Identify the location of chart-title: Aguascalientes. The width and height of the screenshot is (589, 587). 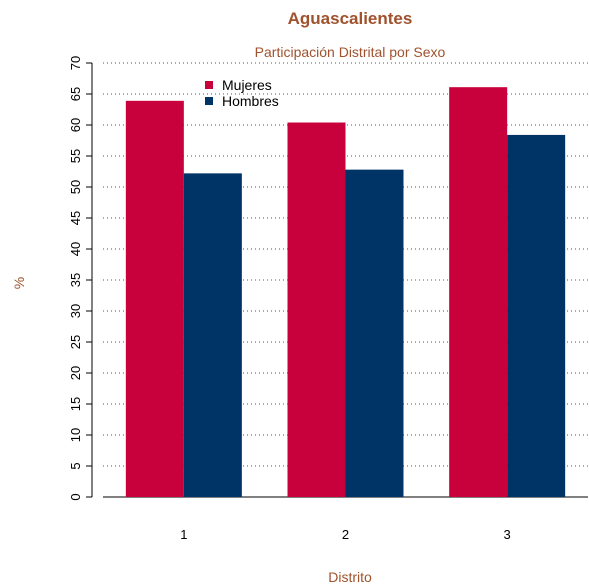
(350, 18).